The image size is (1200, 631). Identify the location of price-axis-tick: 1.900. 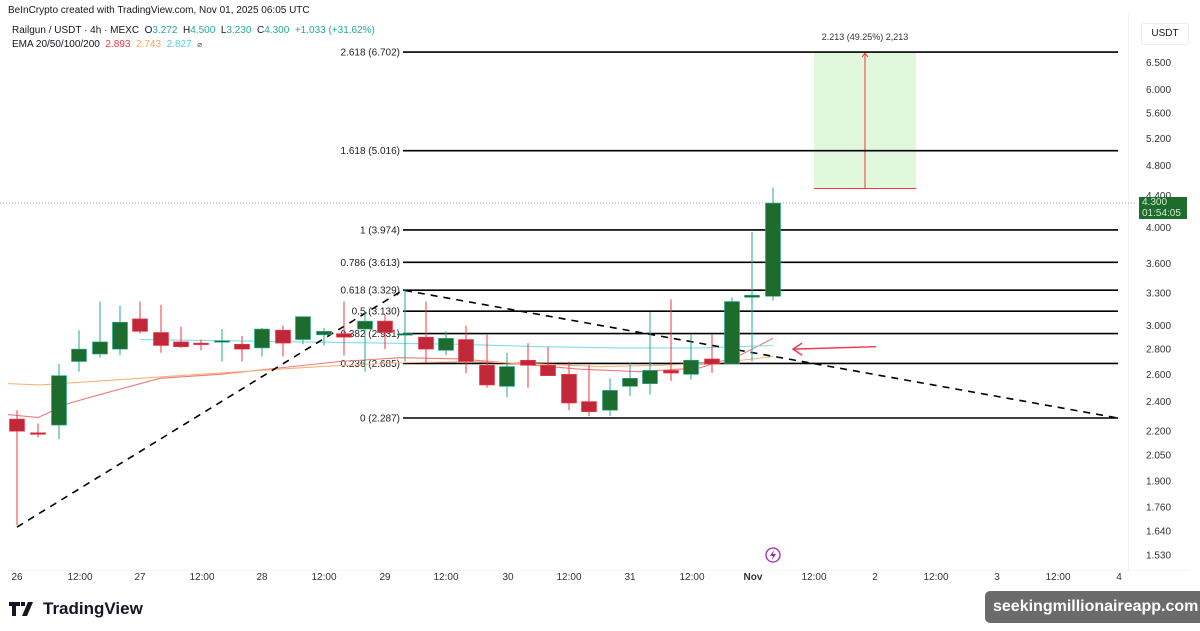
(1158, 482).